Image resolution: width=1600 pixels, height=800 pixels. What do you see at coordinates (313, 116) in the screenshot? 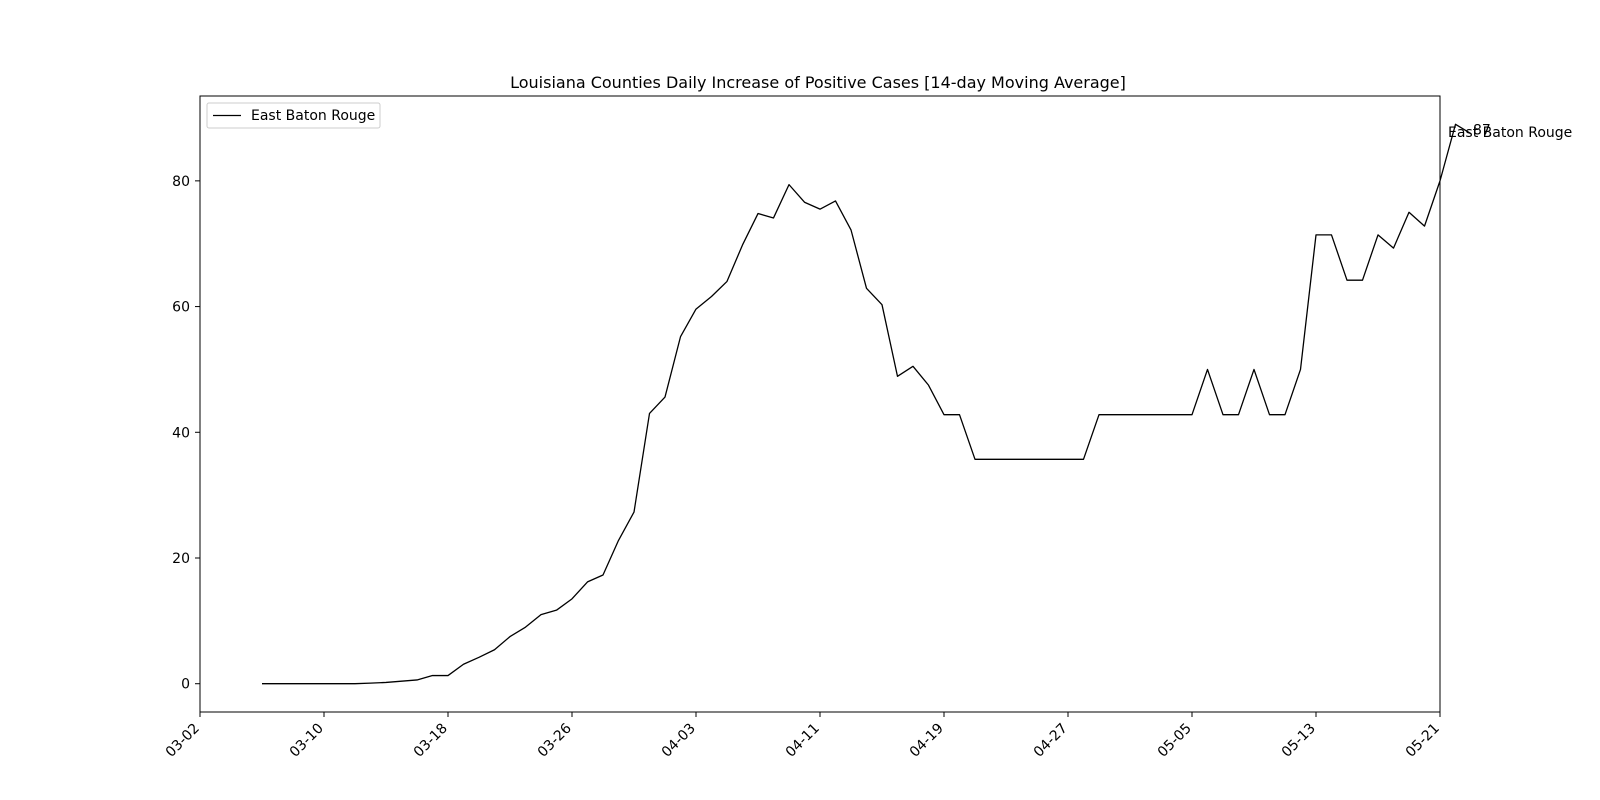
I see `legend-label-east-baton-rouge: East Baton Rouge` at bounding box center [313, 116].